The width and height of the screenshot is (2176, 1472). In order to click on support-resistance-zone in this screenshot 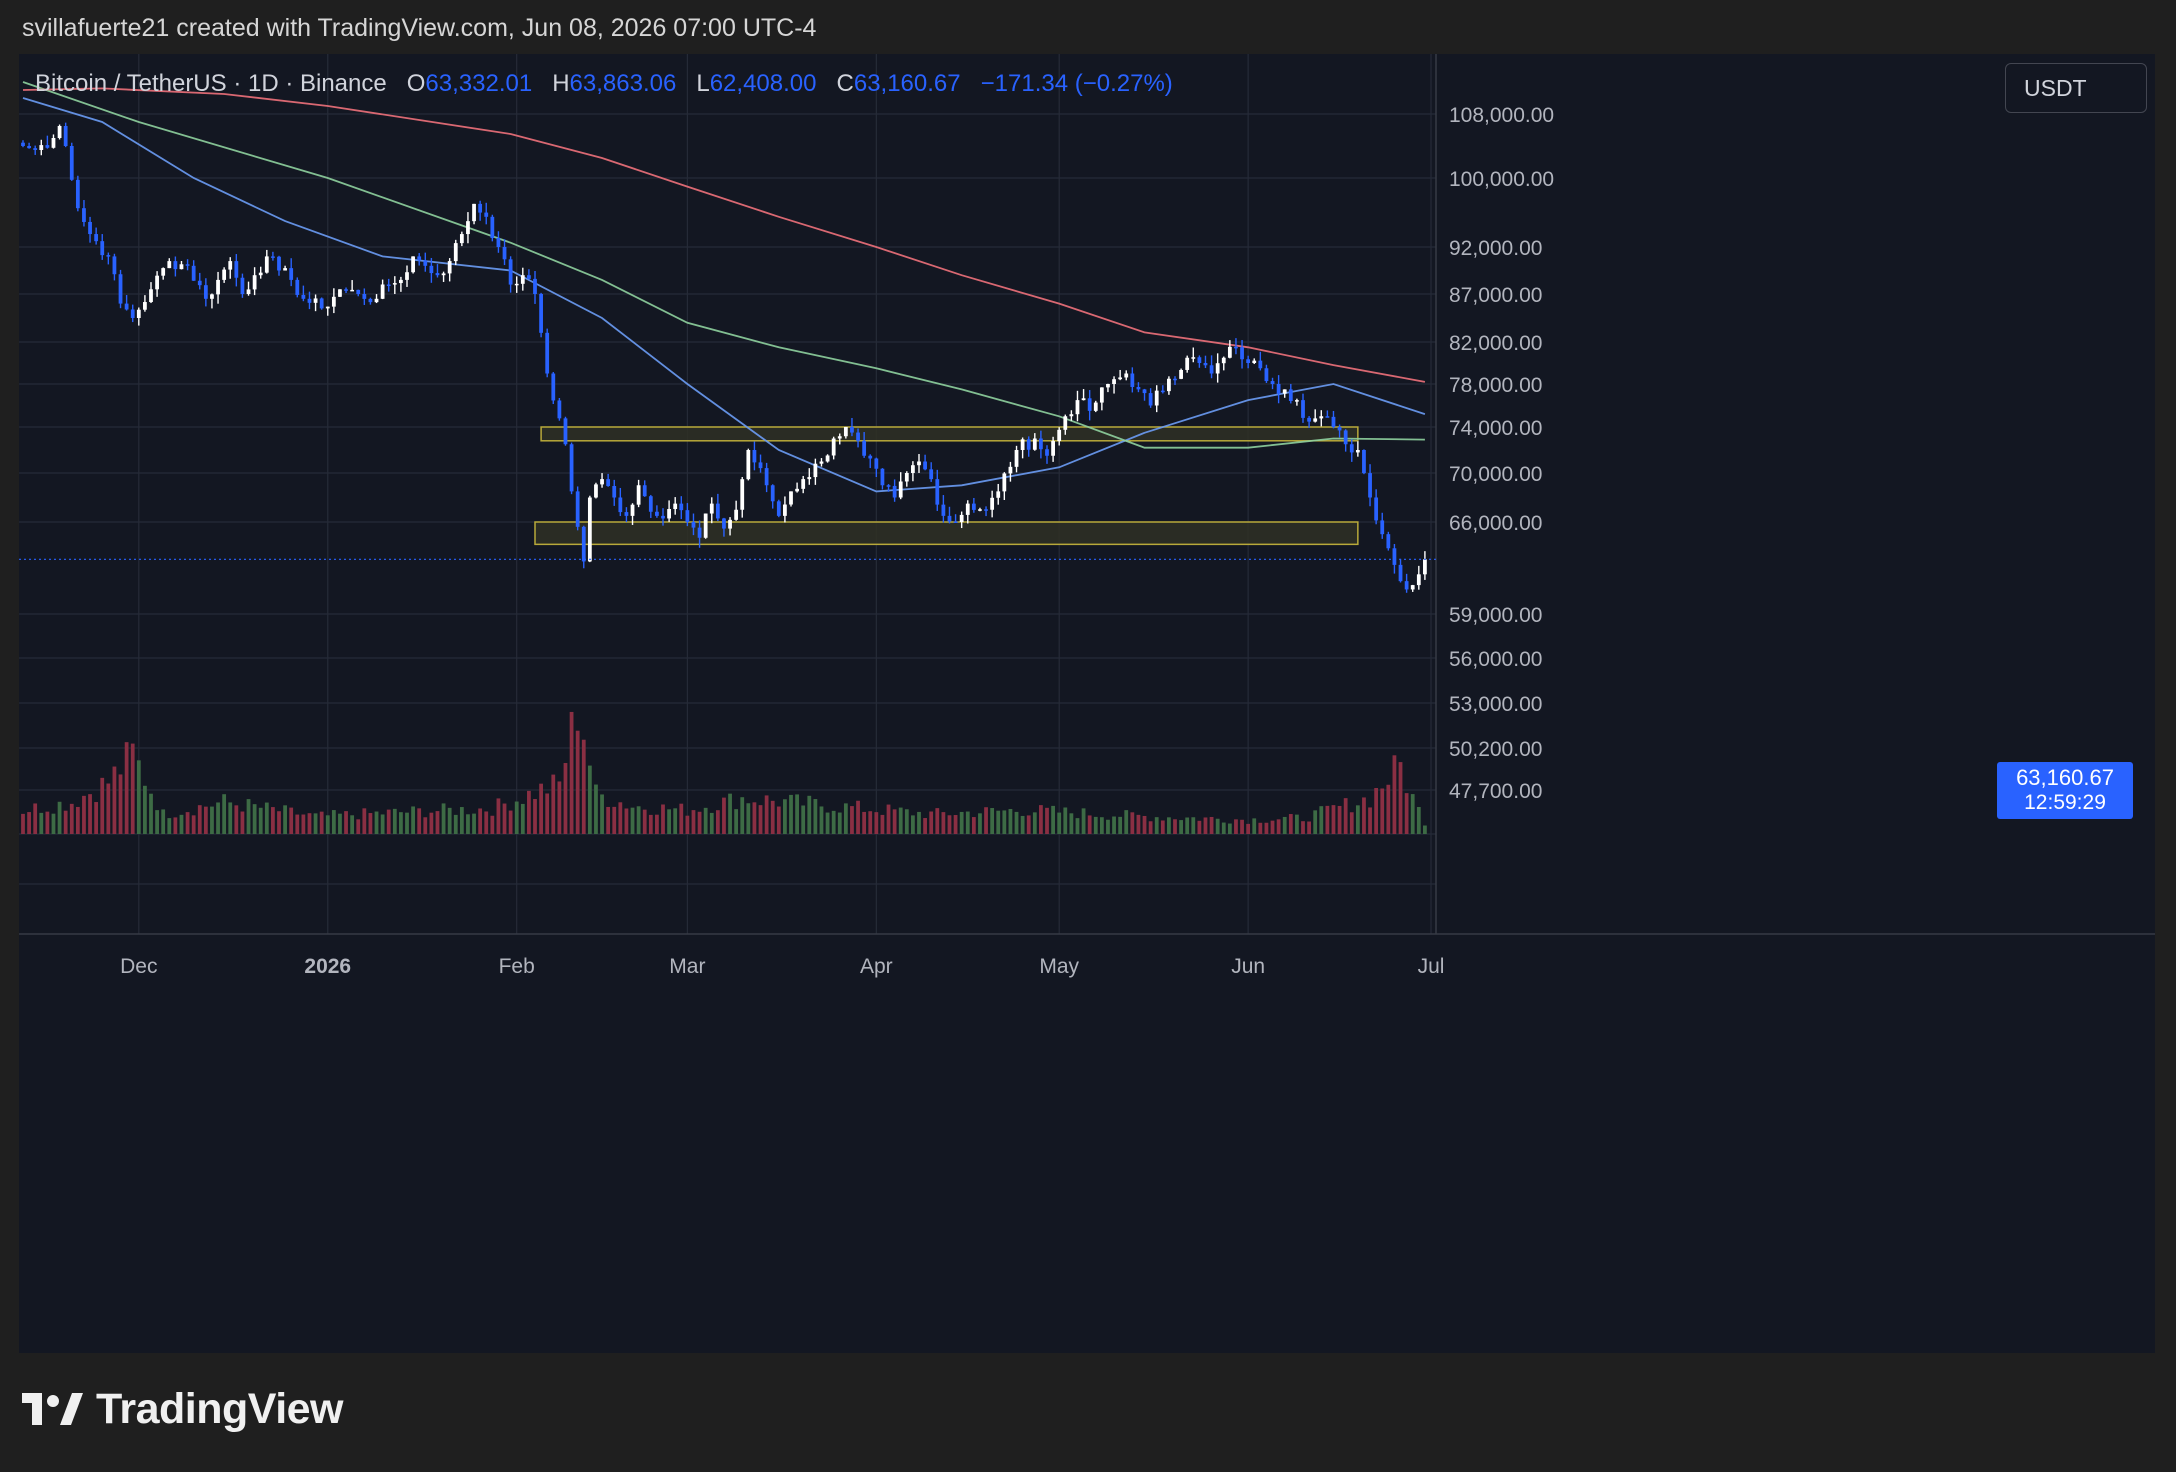, I will do `click(949, 434)`.